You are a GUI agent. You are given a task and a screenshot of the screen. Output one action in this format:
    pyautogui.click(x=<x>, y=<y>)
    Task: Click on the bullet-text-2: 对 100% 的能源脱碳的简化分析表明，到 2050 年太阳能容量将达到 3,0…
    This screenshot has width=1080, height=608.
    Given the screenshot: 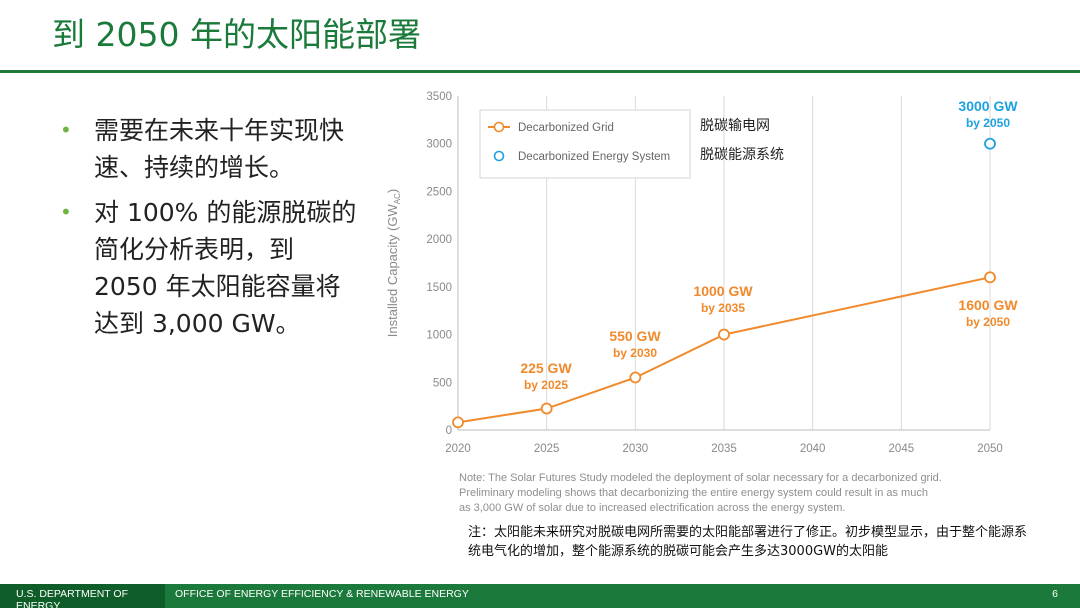 What is the action you would take?
    pyautogui.click(x=225, y=268)
    